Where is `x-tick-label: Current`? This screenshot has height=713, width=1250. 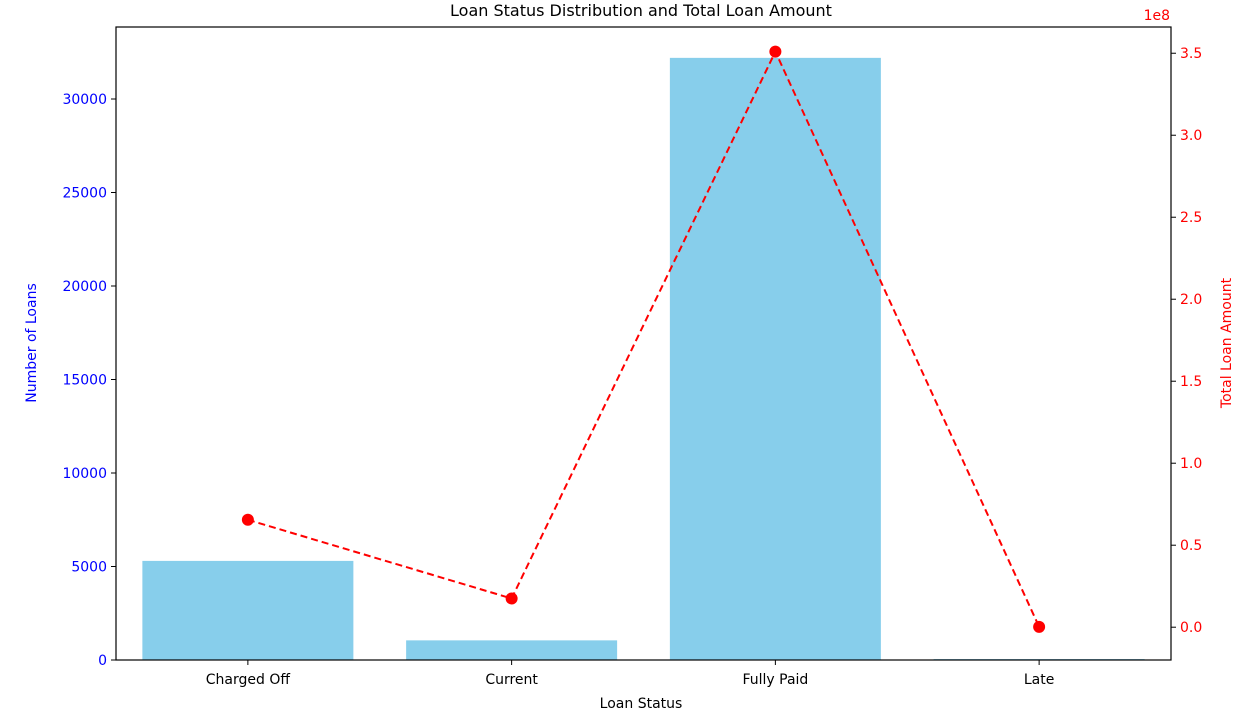
x-tick-label: Current is located at coordinates (511, 680).